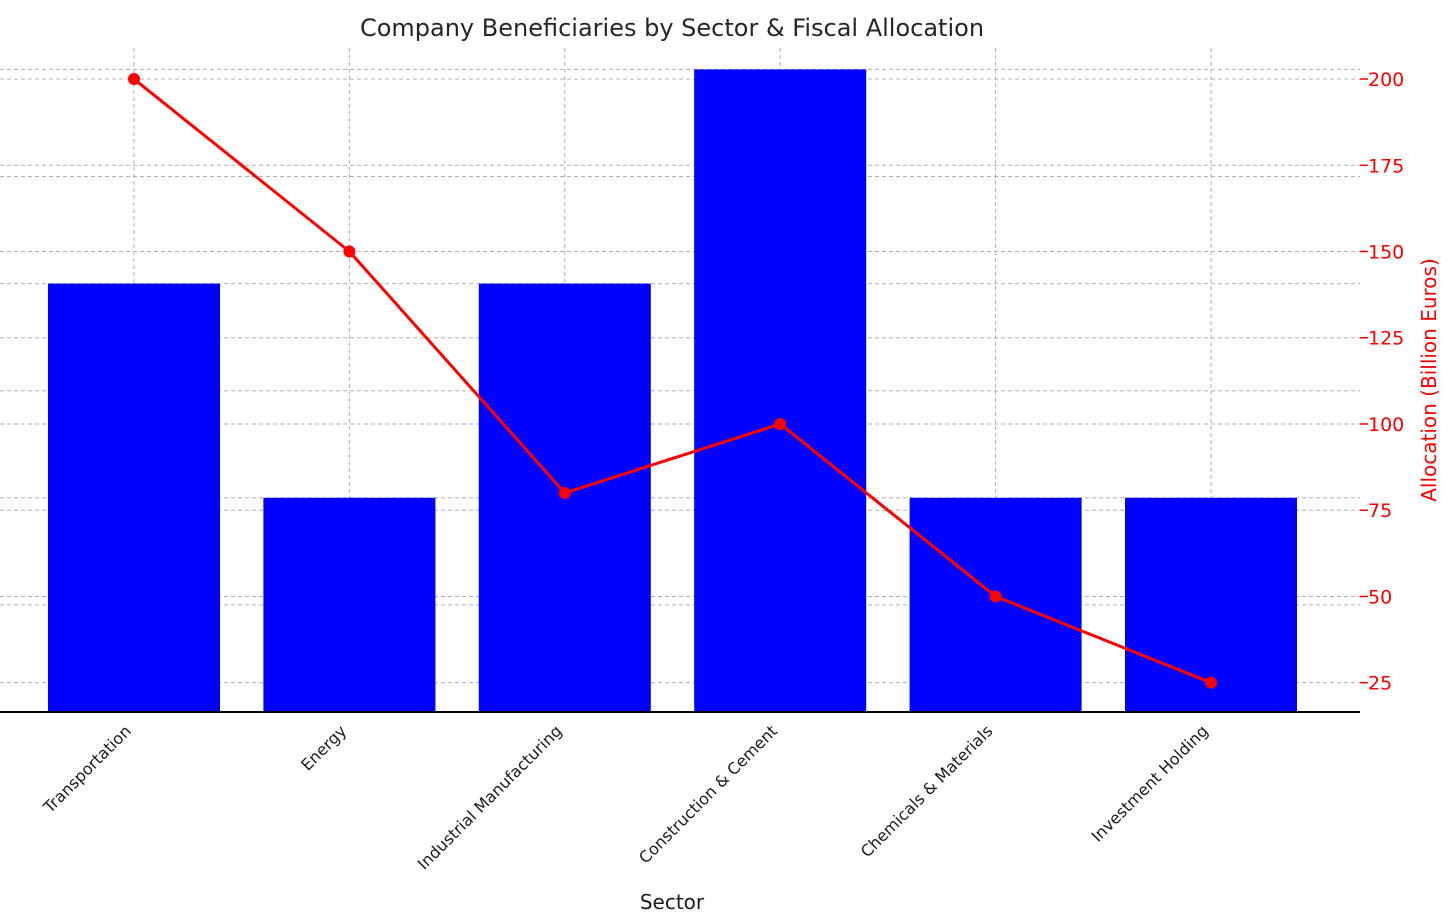  What do you see at coordinates (323, 747) in the screenshot?
I see `x-tick-label: Energy` at bounding box center [323, 747].